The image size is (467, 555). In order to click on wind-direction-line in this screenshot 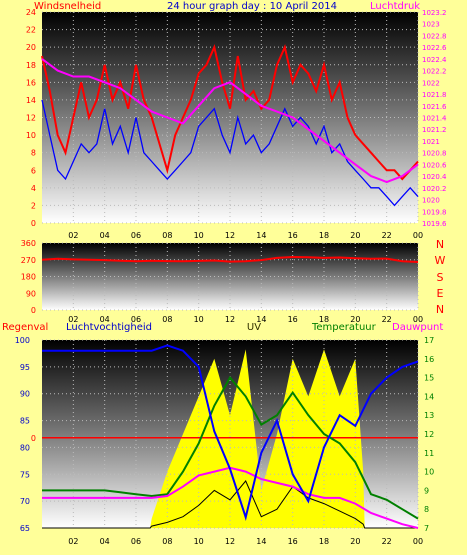, I will do `click(230, 259)`.